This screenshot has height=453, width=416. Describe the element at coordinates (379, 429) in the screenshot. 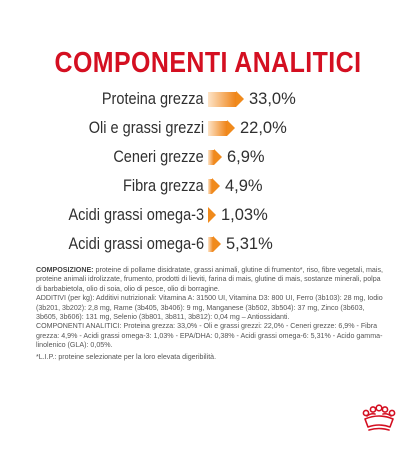

I see `crown-base` at that location.